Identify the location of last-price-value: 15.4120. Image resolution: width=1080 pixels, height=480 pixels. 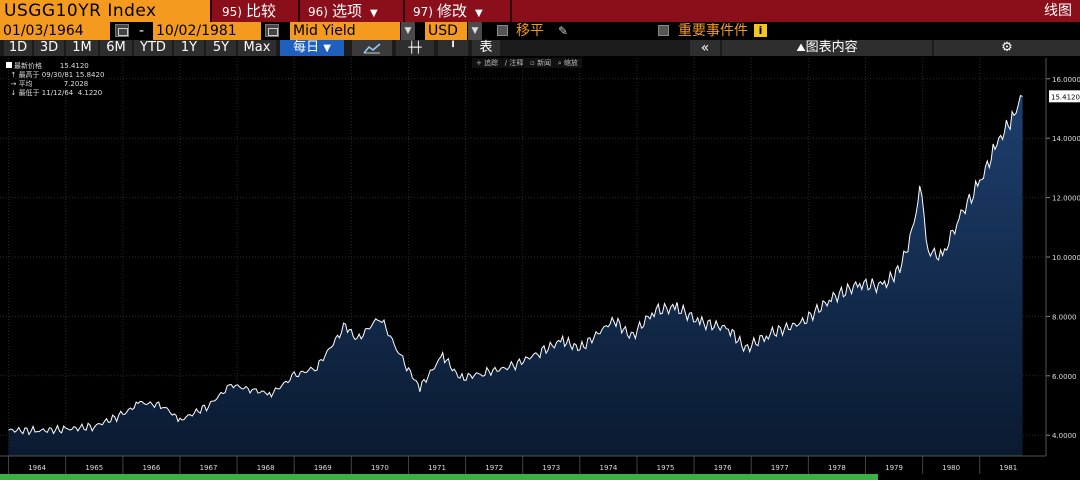
(1065, 97).